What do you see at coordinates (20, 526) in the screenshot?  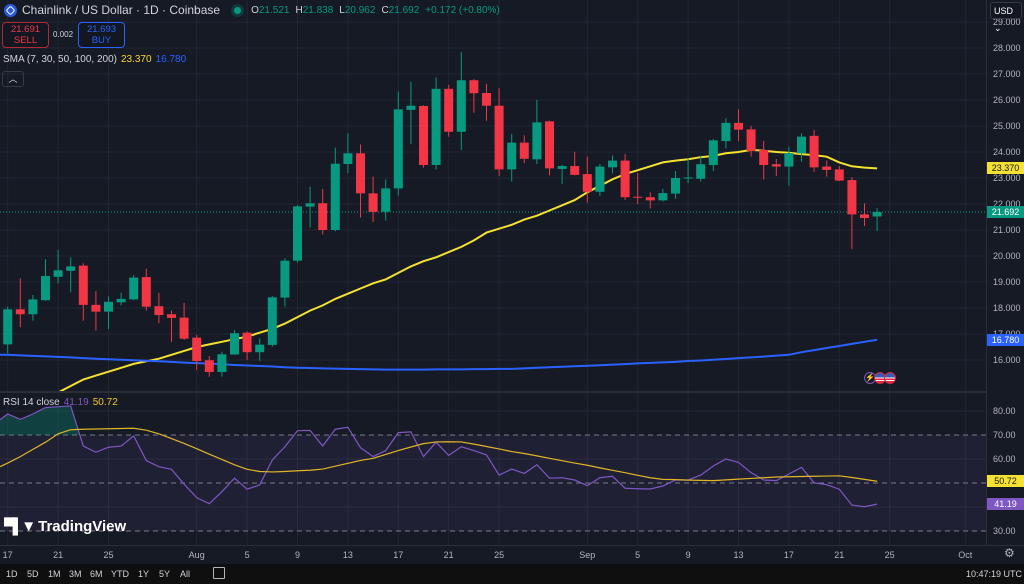 I see `tradingview-logo-icon: ▀▌▼` at bounding box center [20, 526].